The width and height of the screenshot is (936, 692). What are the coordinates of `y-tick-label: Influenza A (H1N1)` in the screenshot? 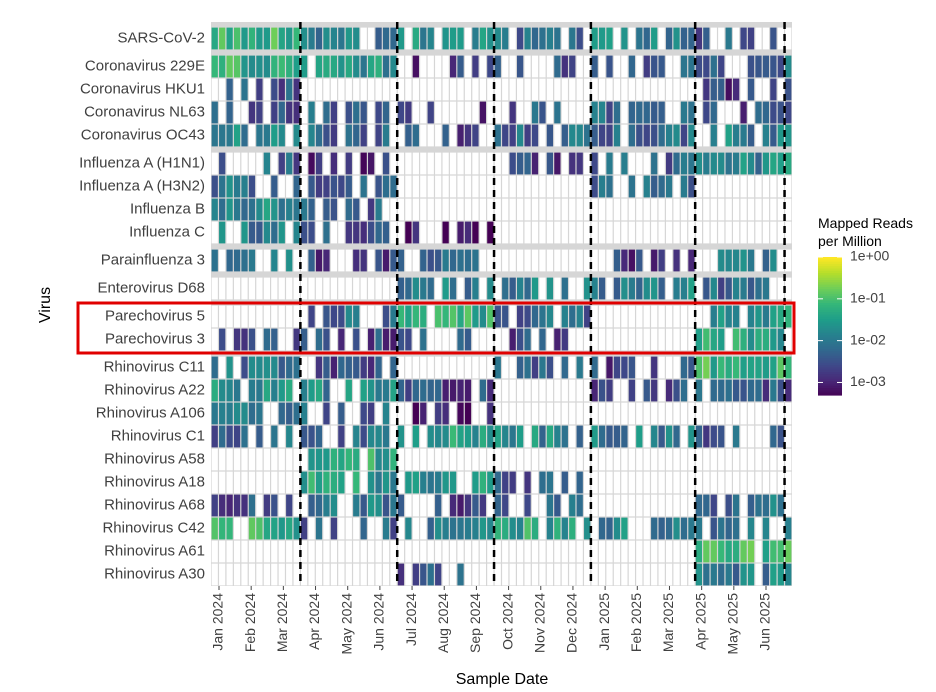 It's located at (142, 162).